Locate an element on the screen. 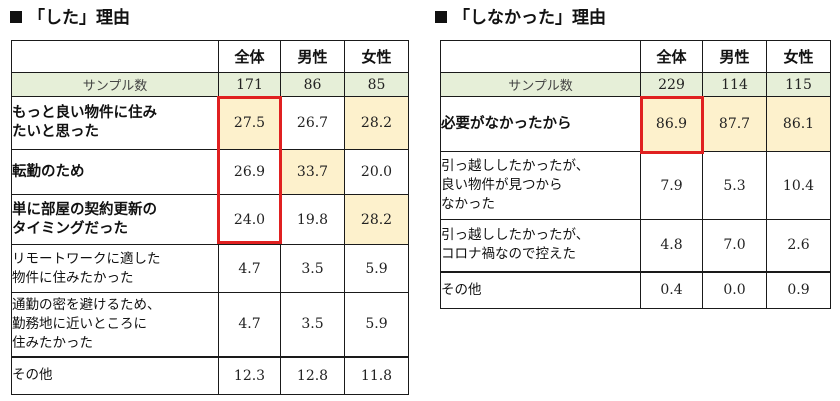 This screenshot has width=840, height=401. table-row: 引っ越ししたかったが、 コロナ禍なので控えた 4.8 7.0 2.6 is located at coordinates (635, 246).